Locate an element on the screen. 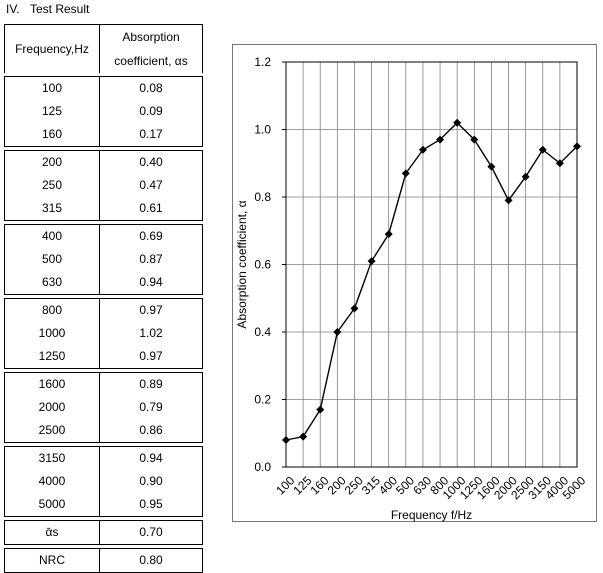 This screenshot has height=573, width=603. table-row: 250 0.47 is located at coordinates (103, 185).